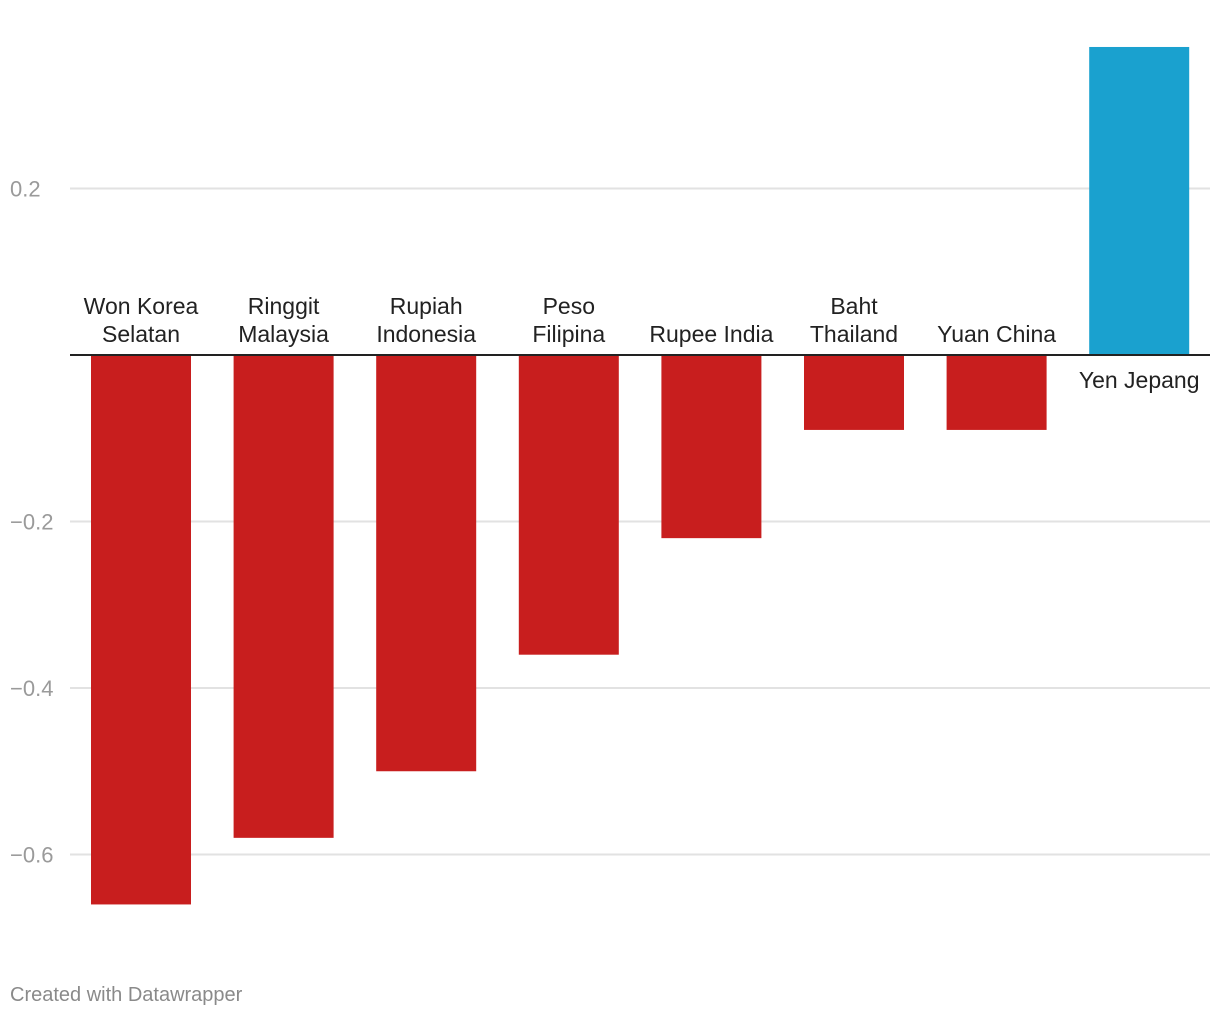 The image size is (1220, 1020). I want to click on category-label: Ringgit, so click(284, 306).